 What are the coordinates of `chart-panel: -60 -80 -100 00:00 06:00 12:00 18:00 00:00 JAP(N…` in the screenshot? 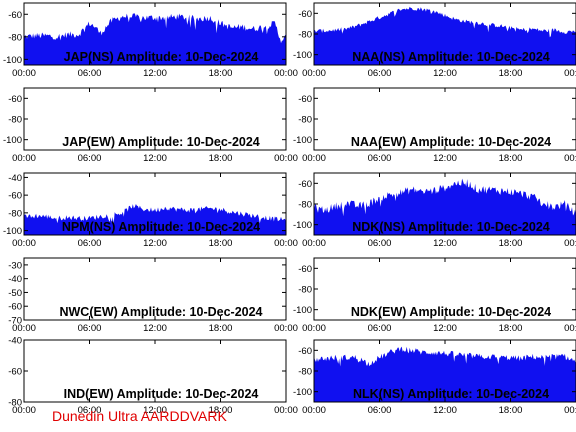 It's located at (150, 40).